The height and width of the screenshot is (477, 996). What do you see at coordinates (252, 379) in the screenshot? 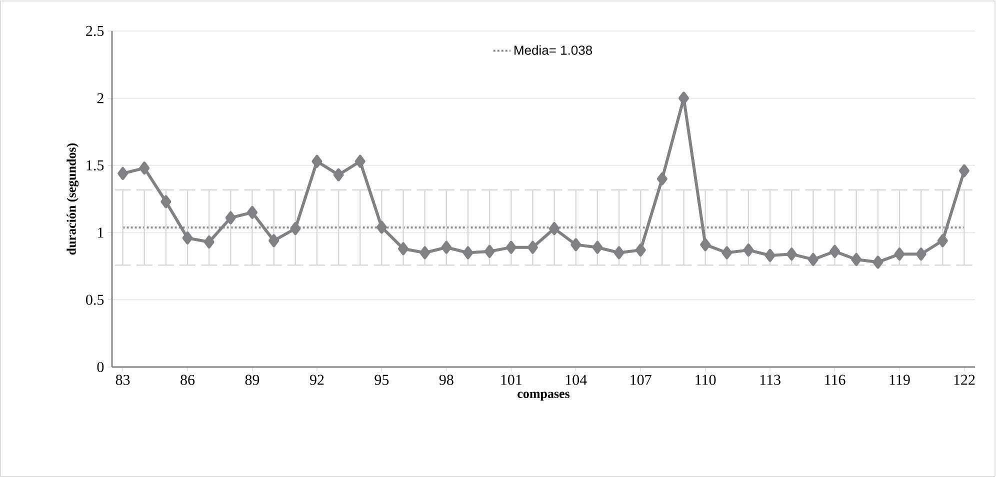
I see `x-tick-label: 89` at bounding box center [252, 379].